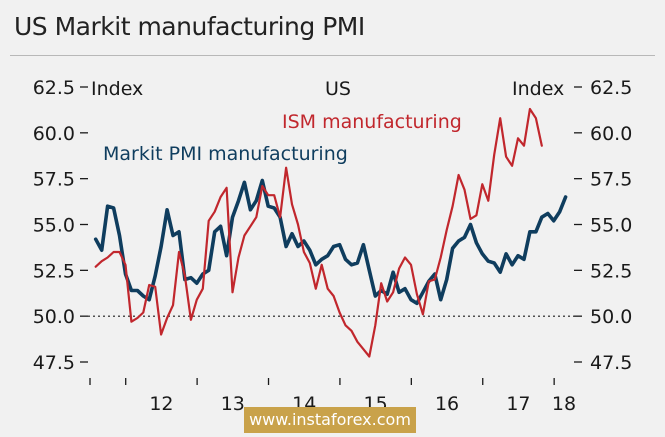 The width and height of the screenshot is (665, 437). Describe the element at coordinates (233, 404) in the screenshot. I see `x-tick-label: 13` at that location.